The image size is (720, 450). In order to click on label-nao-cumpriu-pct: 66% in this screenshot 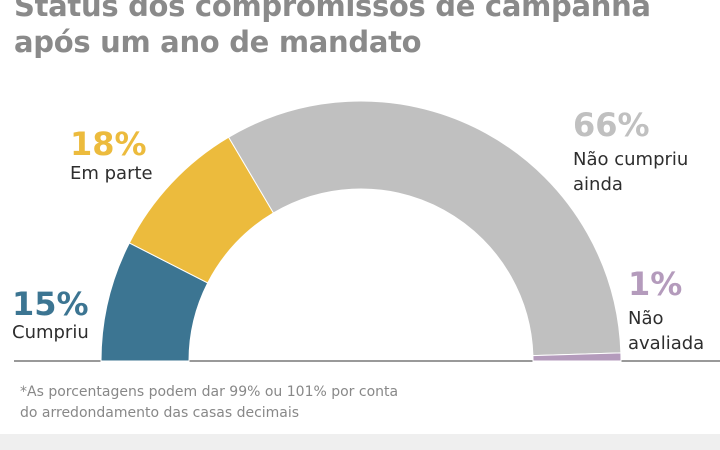, I will do `click(611, 125)`.